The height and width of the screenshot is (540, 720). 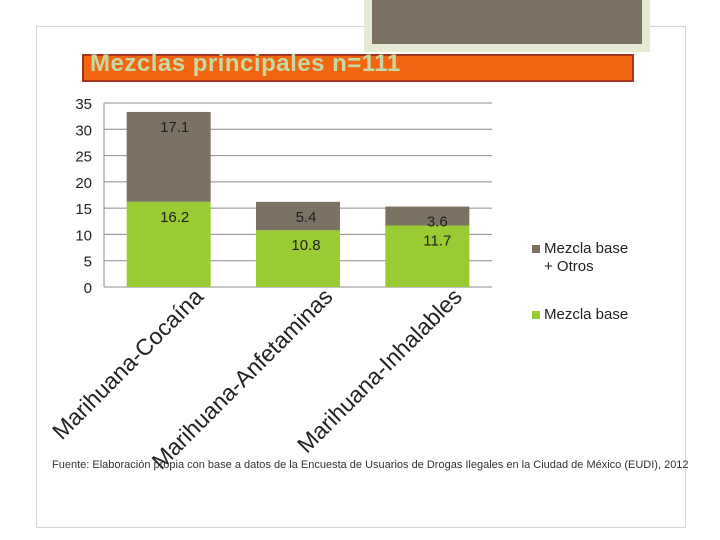 I want to click on title-bar, so click(x=358, y=68).